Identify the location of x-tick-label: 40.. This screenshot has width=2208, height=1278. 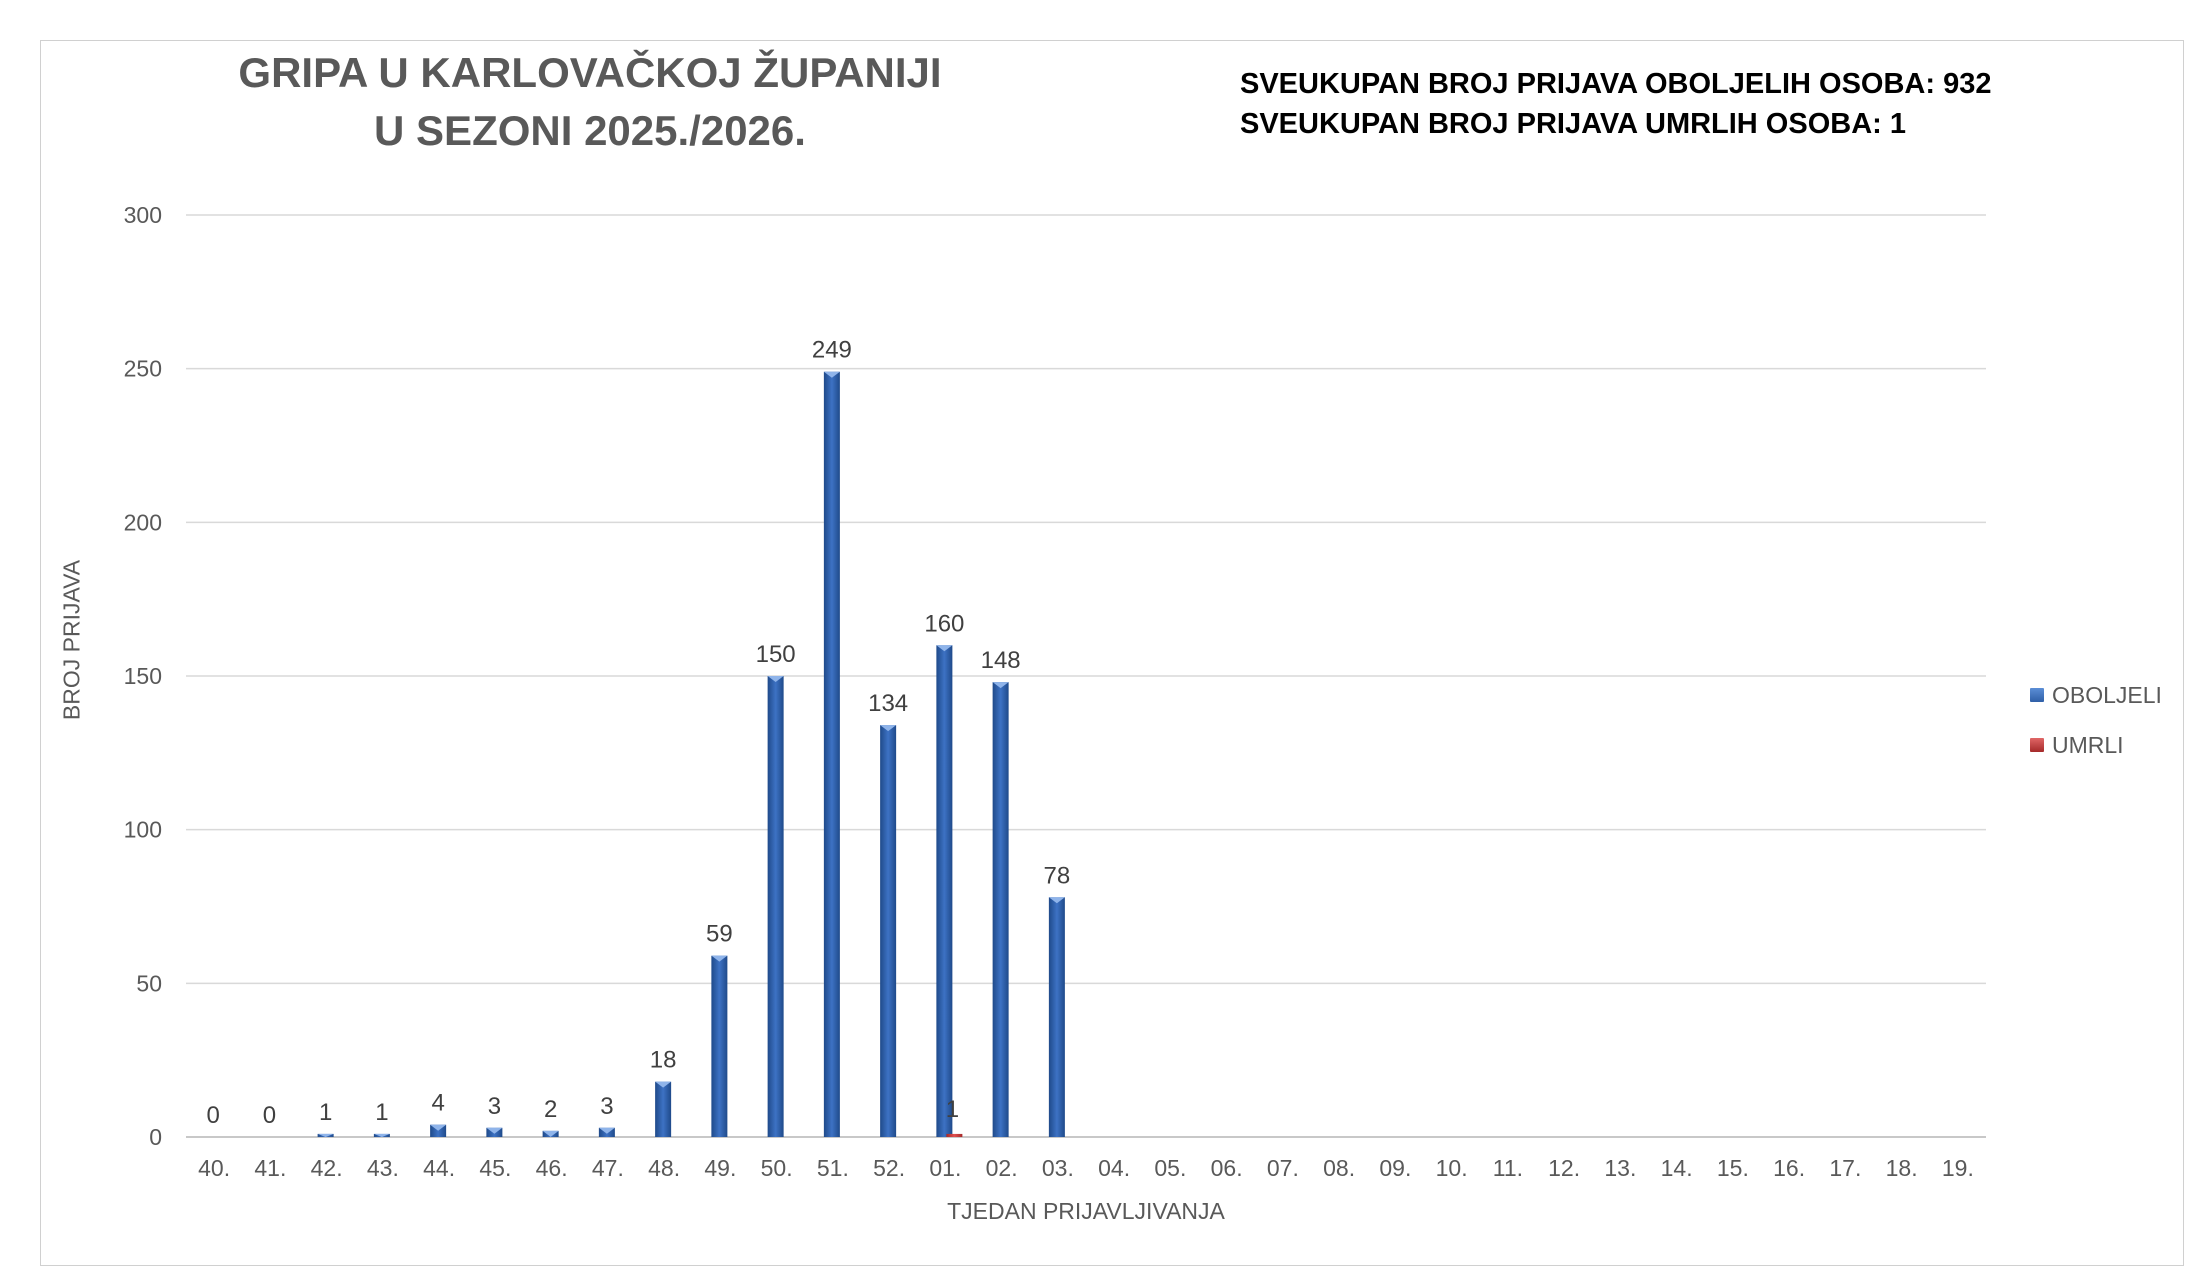
(214, 1168).